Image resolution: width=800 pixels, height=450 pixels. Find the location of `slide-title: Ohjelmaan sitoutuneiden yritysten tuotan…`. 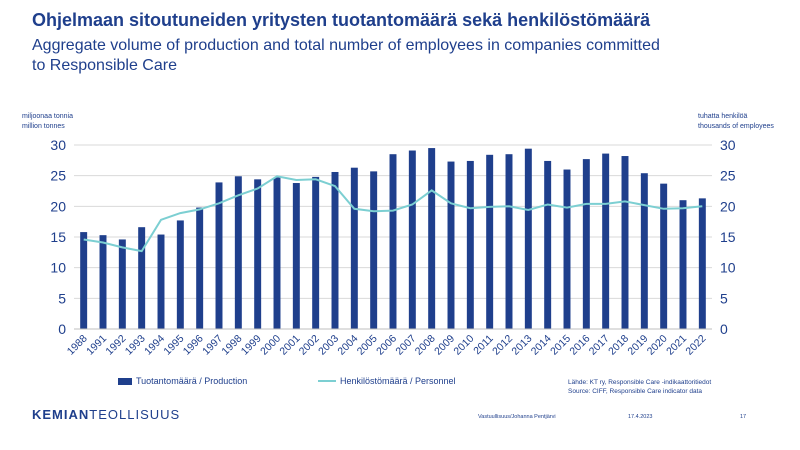

slide-title: Ohjelmaan sitoutuneiden yritysten tuotan… is located at coordinates (341, 20).